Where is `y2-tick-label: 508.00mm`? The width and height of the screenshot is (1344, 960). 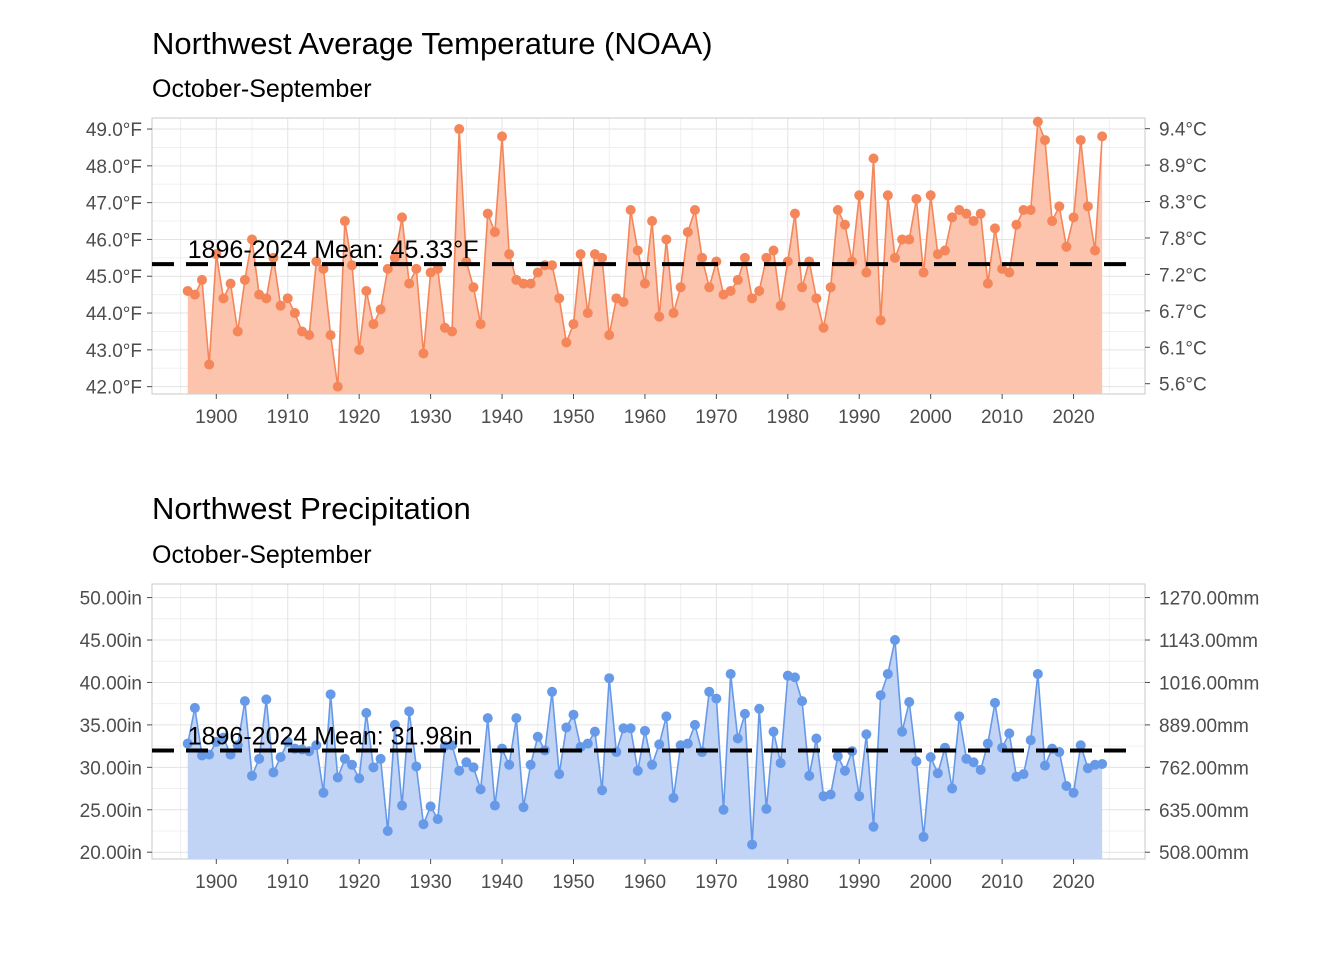
y2-tick-label: 508.00mm is located at coordinates (1204, 853).